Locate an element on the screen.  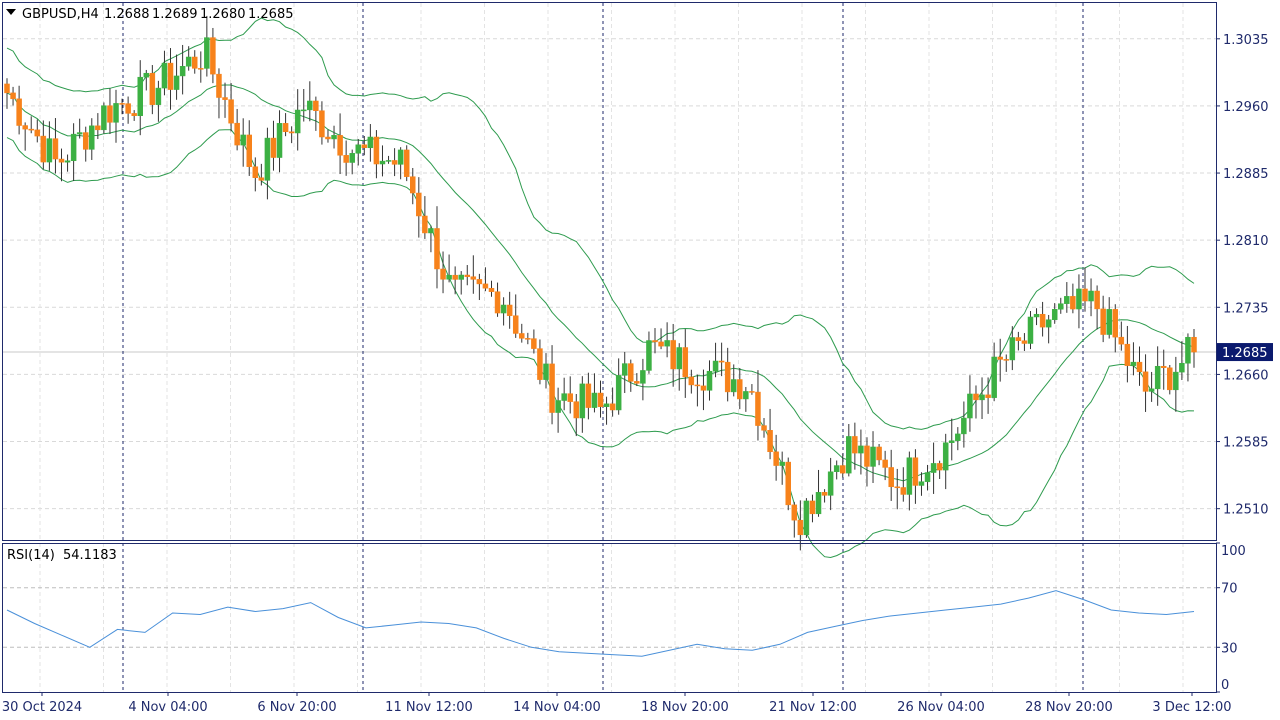
collapse-triangle-icon is located at coordinates (11, 12).